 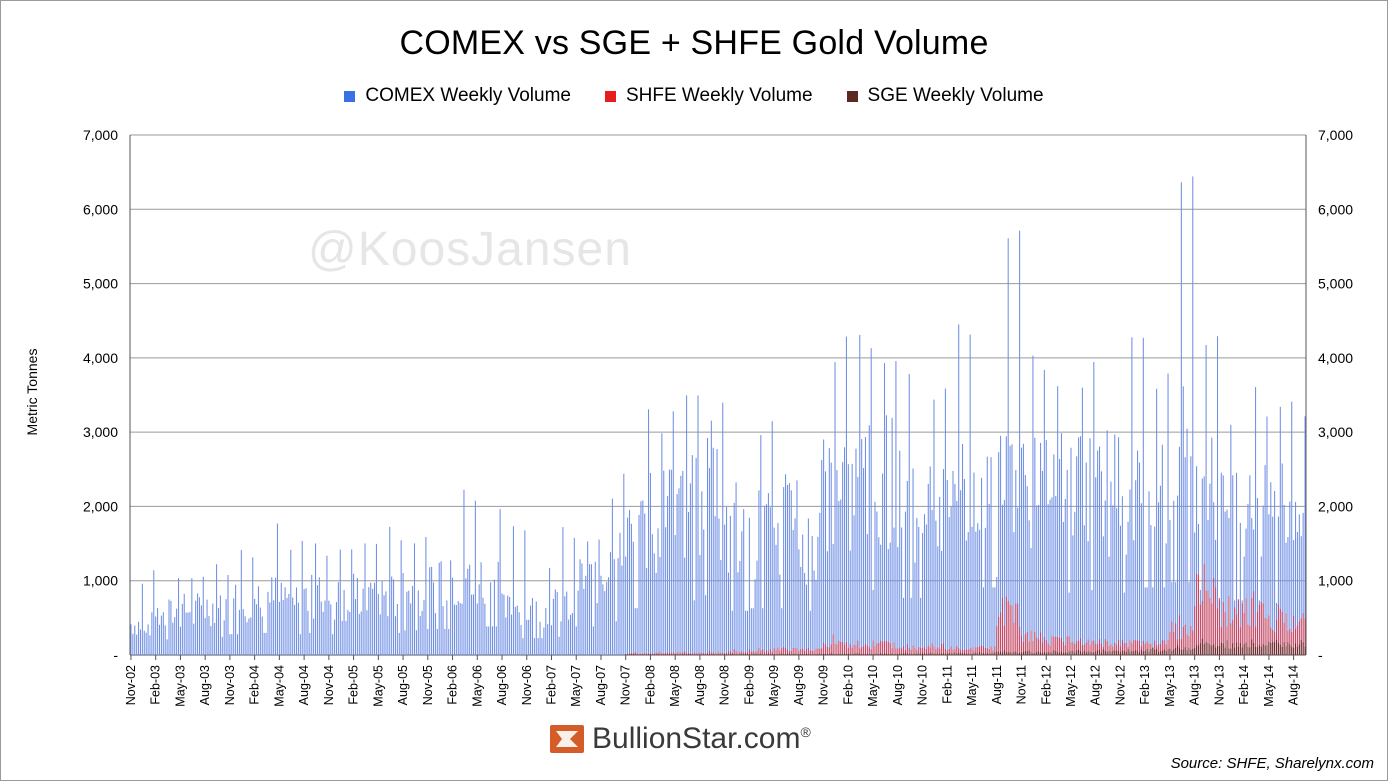 What do you see at coordinates (180, 686) in the screenshot?
I see `x-tick-label: May-03` at bounding box center [180, 686].